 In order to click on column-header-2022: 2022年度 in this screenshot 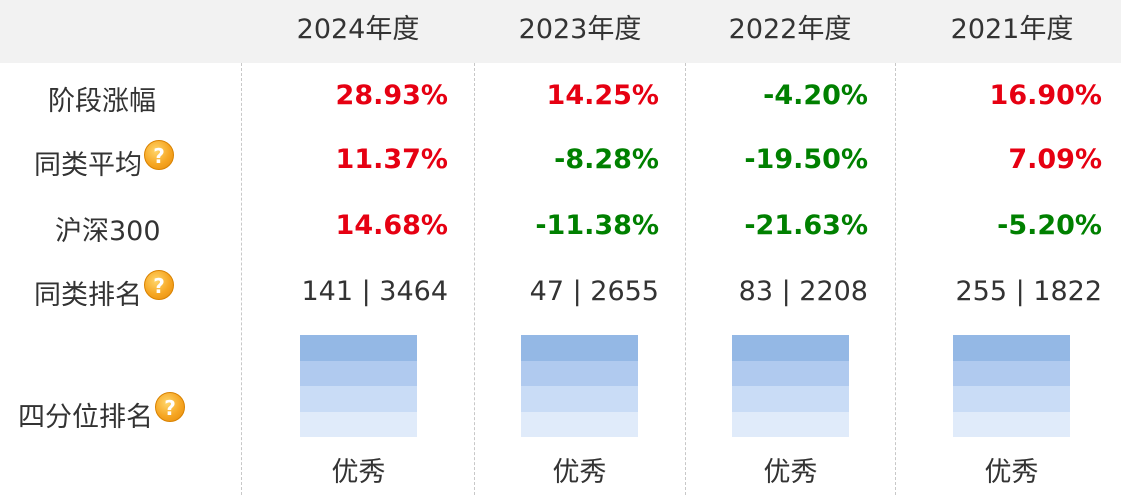, I will do `click(790, 29)`.